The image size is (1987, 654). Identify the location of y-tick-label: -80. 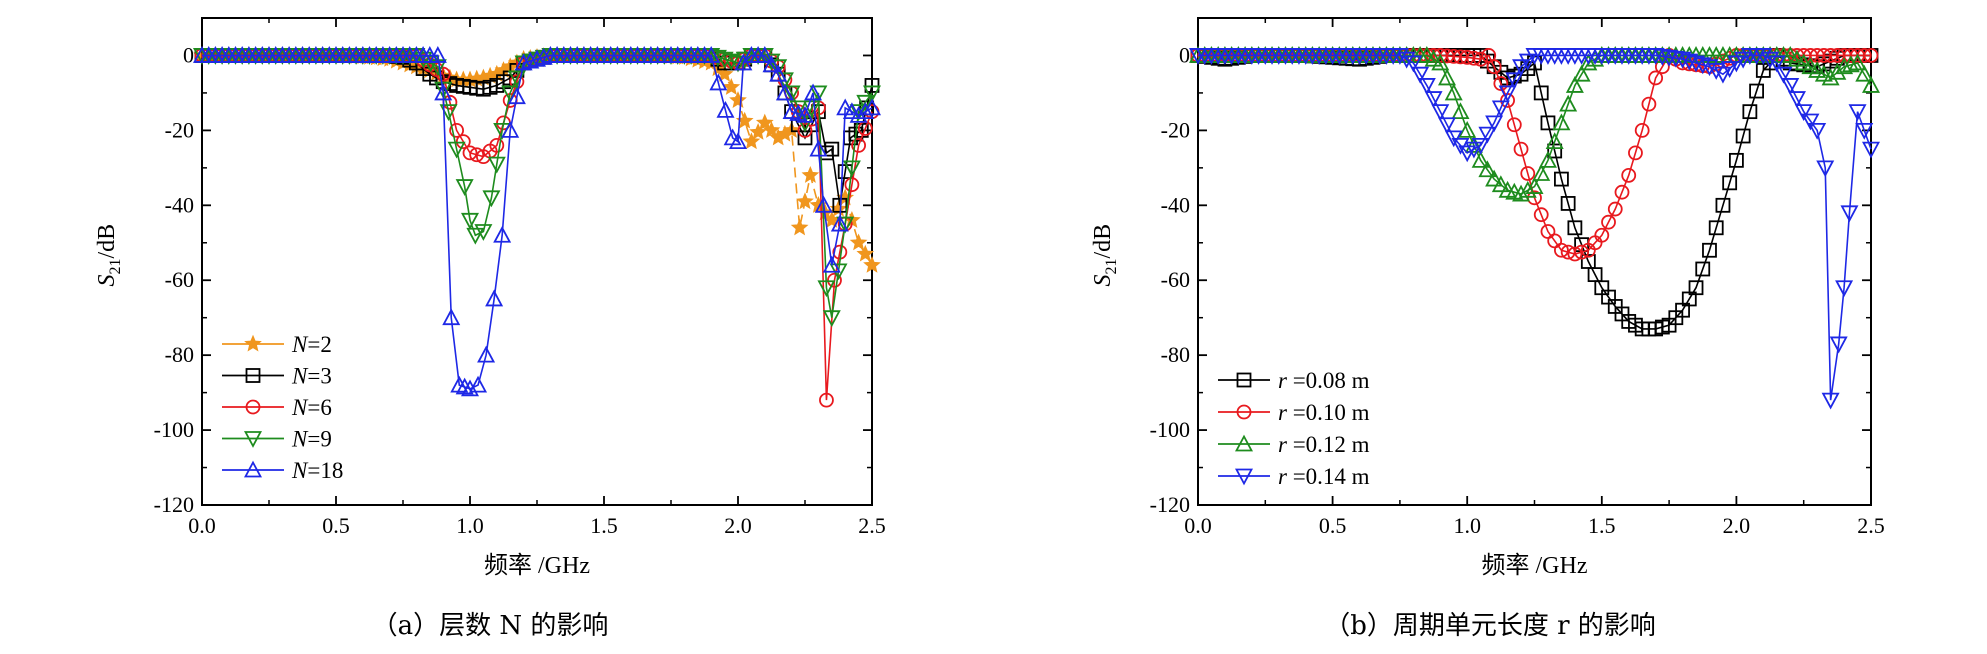
(1175, 354).